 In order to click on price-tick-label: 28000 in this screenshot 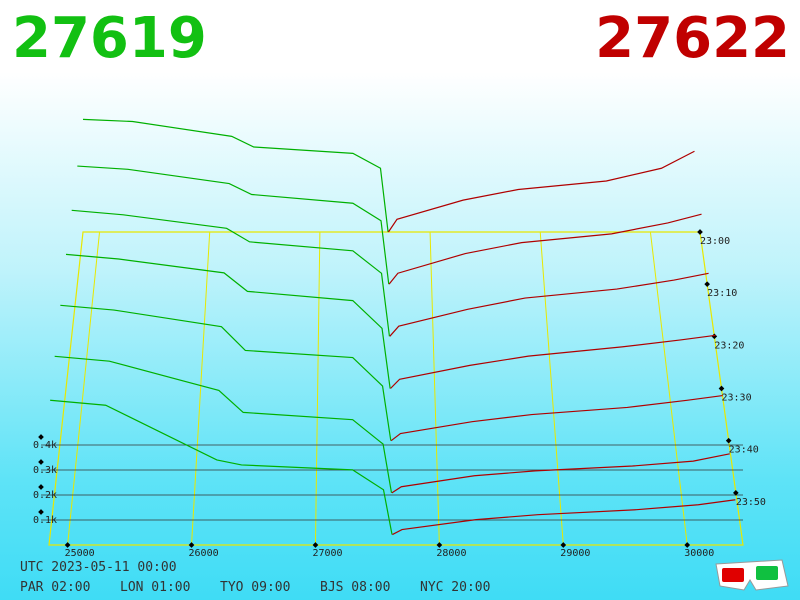, I will do `click(451, 553)`.